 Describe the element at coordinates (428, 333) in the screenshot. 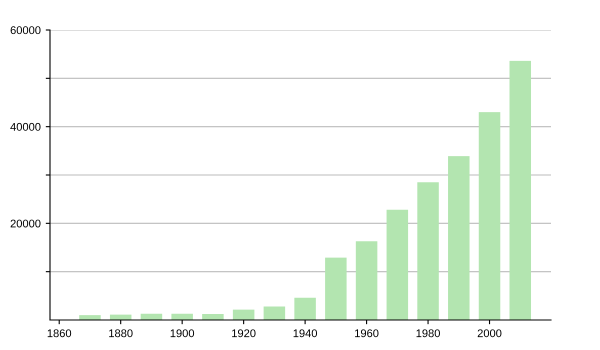

I see `x-tick-label: 1980` at that location.